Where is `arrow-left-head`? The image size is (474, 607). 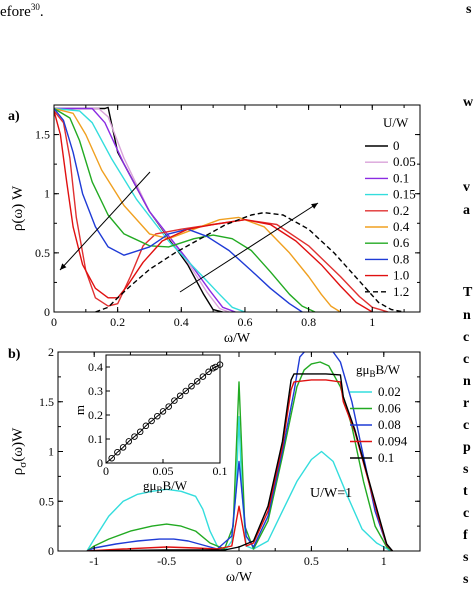
arrow-left-head is located at coordinates (63, 266).